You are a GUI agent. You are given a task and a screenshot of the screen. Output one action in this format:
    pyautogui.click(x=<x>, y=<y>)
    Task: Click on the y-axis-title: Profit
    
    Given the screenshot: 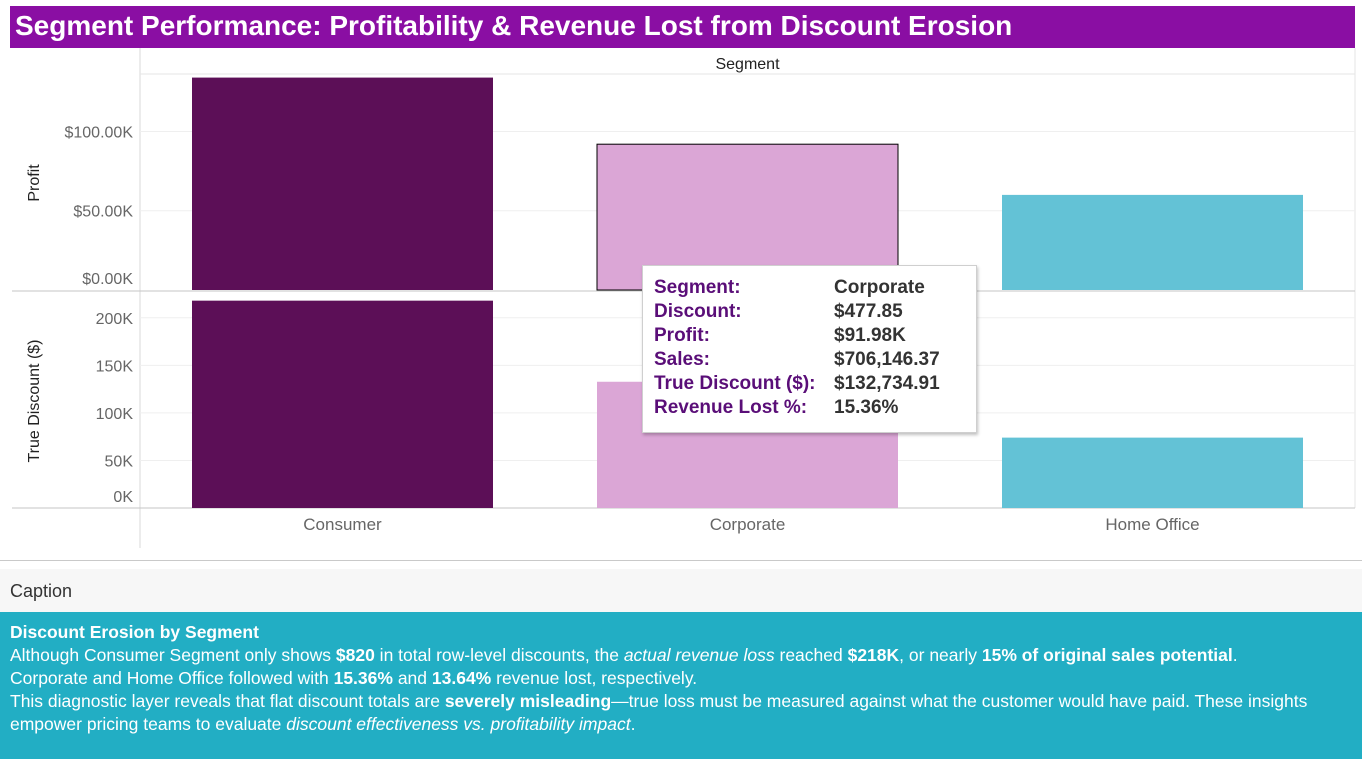 What is the action you would take?
    pyautogui.click(x=34, y=183)
    